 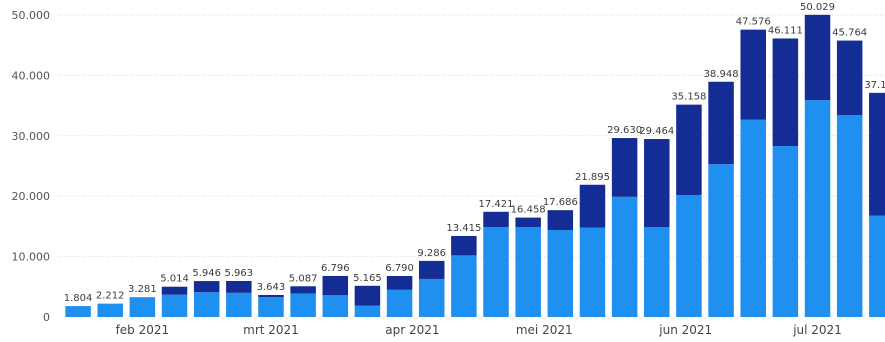 I want to click on y-tick-label: 30.000, so click(x=31, y=136).